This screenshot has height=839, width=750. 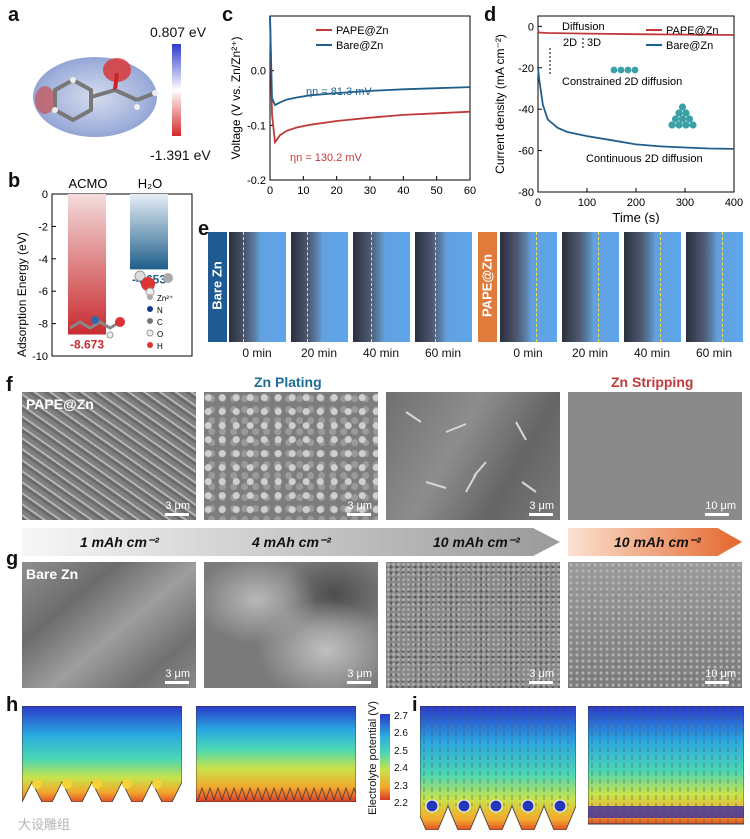 What do you see at coordinates (291, 625) in the screenshot?
I see `sem-g-2: 3 μm` at bounding box center [291, 625].